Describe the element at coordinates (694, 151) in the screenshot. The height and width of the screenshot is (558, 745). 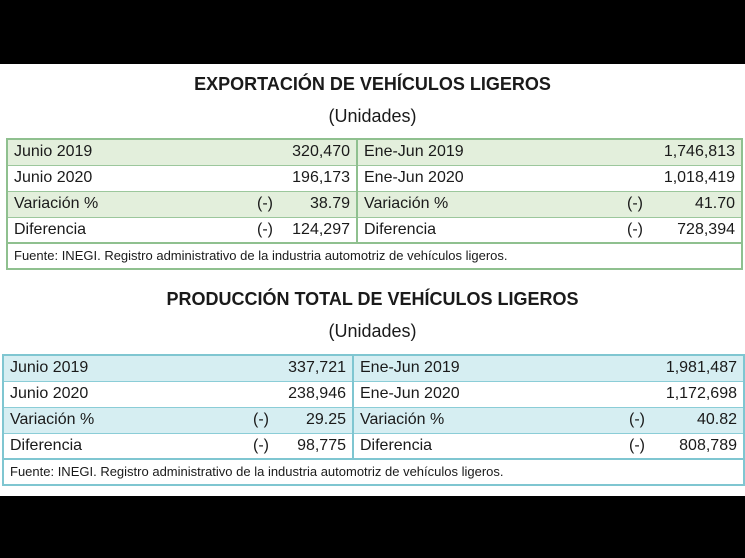
I see `value-cell: 1,746,813` at that location.